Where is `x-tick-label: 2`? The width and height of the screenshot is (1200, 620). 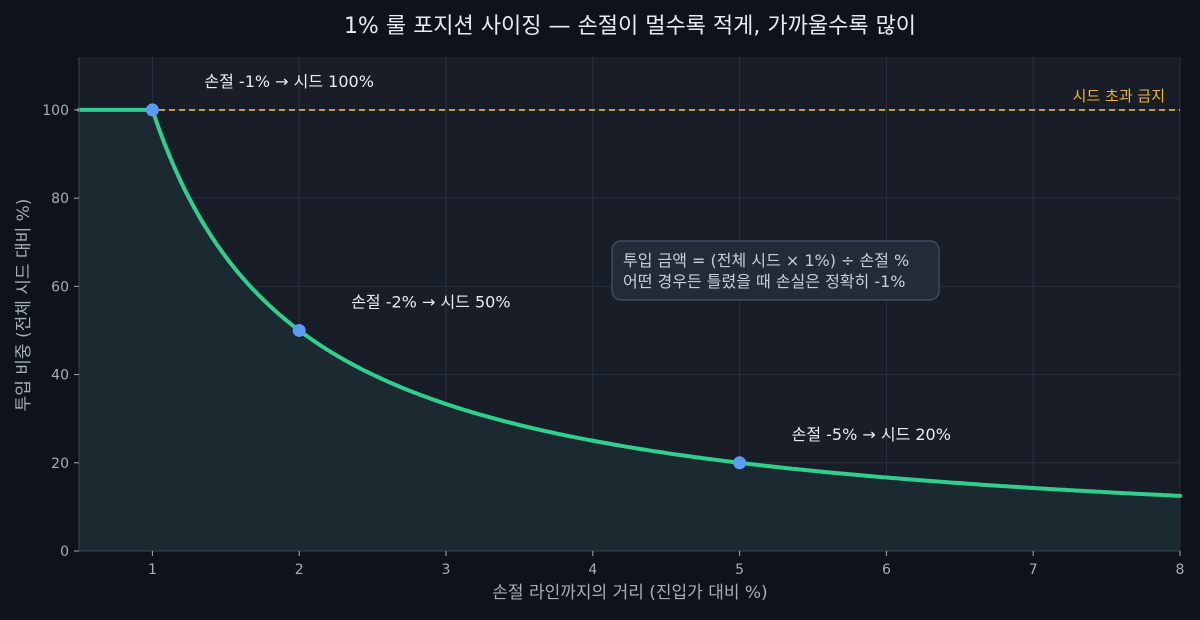
x-tick-label: 2 is located at coordinates (299, 570).